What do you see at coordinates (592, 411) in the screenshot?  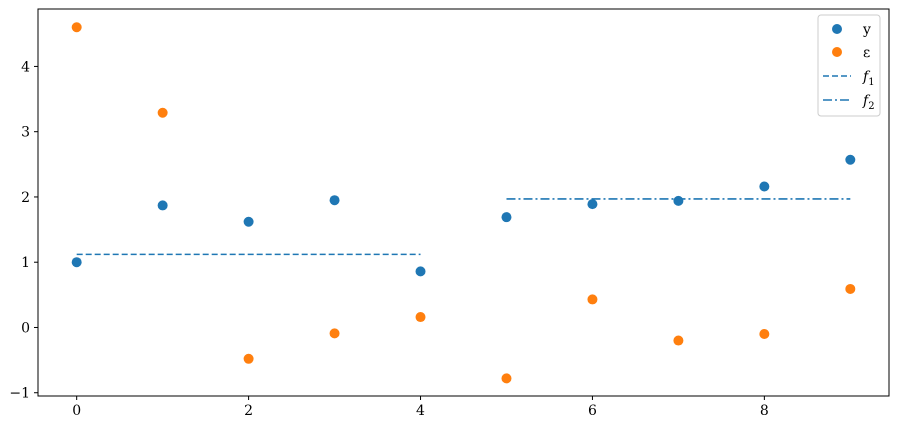 I see `x-tick-label: 6` at bounding box center [592, 411].